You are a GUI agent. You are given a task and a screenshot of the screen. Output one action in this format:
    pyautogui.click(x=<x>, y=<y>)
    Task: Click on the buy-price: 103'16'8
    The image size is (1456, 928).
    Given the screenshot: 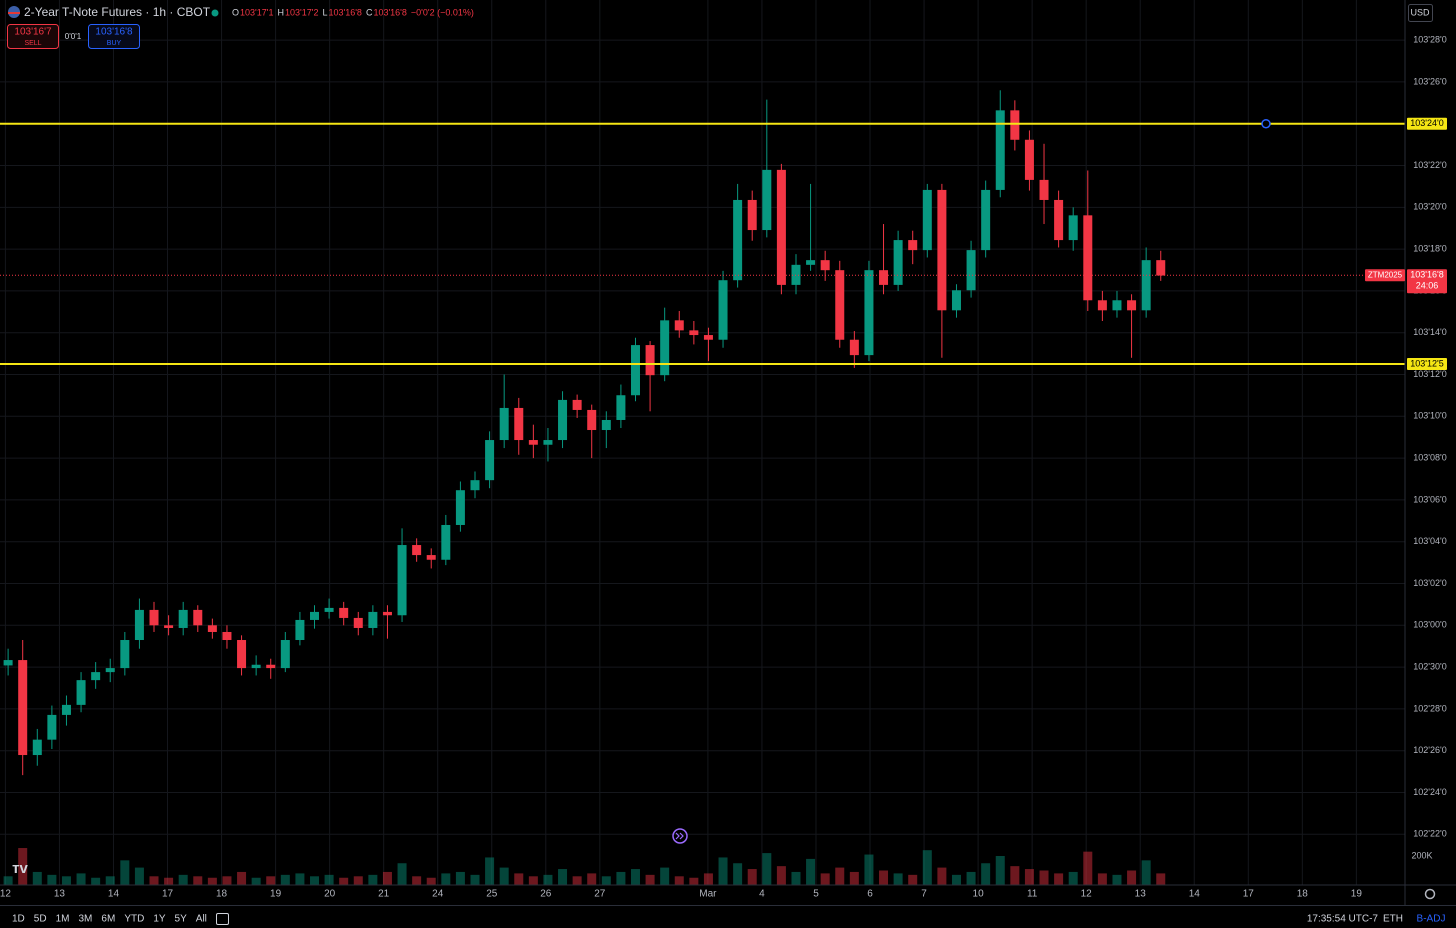 What is the action you would take?
    pyautogui.click(x=114, y=32)
    